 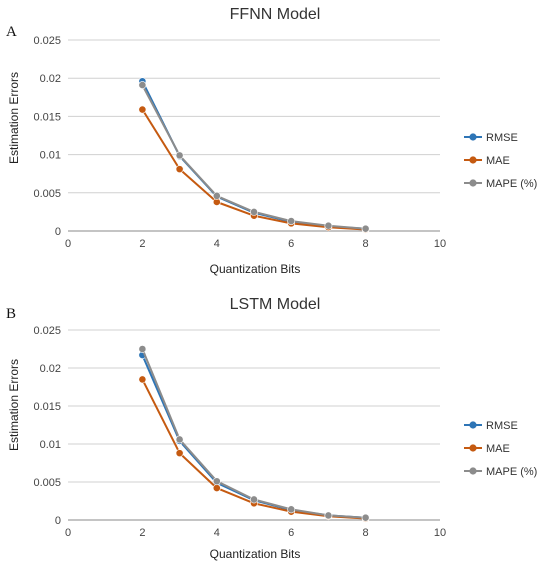 I want to click on legend-label-mape-lstm: MAPE (%), so click(x=511, y=472).